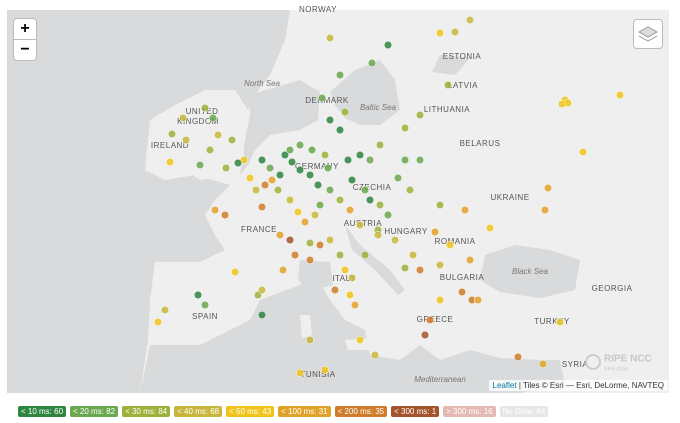 The image size is (680, 423). What do you see at coordinates (591, 385) in the screenshot?
I see `attribution-text: | Tiles © Esri — Esri, DeLorme, NAVTEQ` at bounding box center [591, 385].